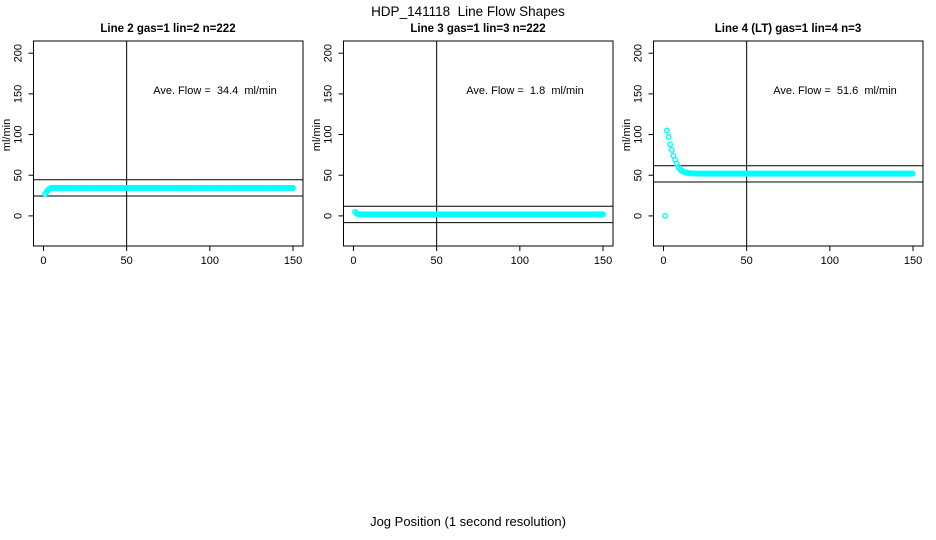 This screenshot has width=936, height=540. Describe the element at coordinates (478, 29) in the screenshot. I see `plot-title: Line 3 gas=1 lin=3 n=222` at that location.